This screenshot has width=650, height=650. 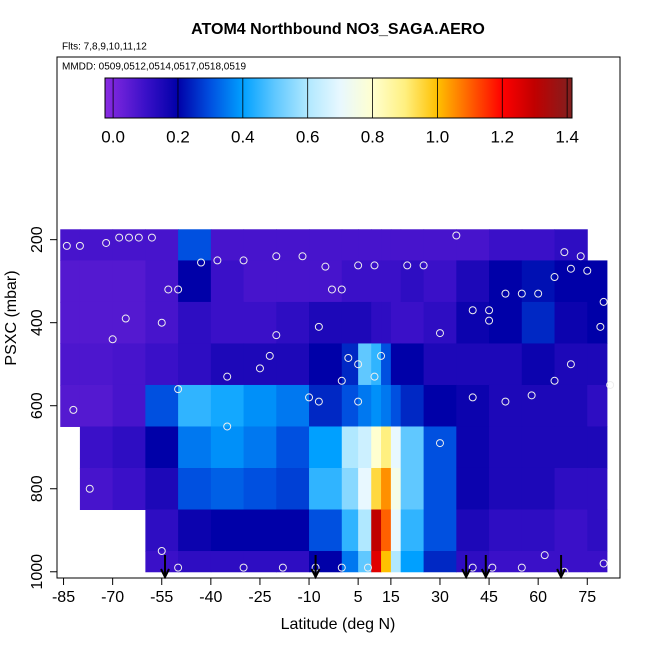 What do you see at coordinates (338, 29) in the screenshot?
I see `chart-title: ATOM4 Northbound NO3_SAGA.AERO` at bounding box center [338, 29].